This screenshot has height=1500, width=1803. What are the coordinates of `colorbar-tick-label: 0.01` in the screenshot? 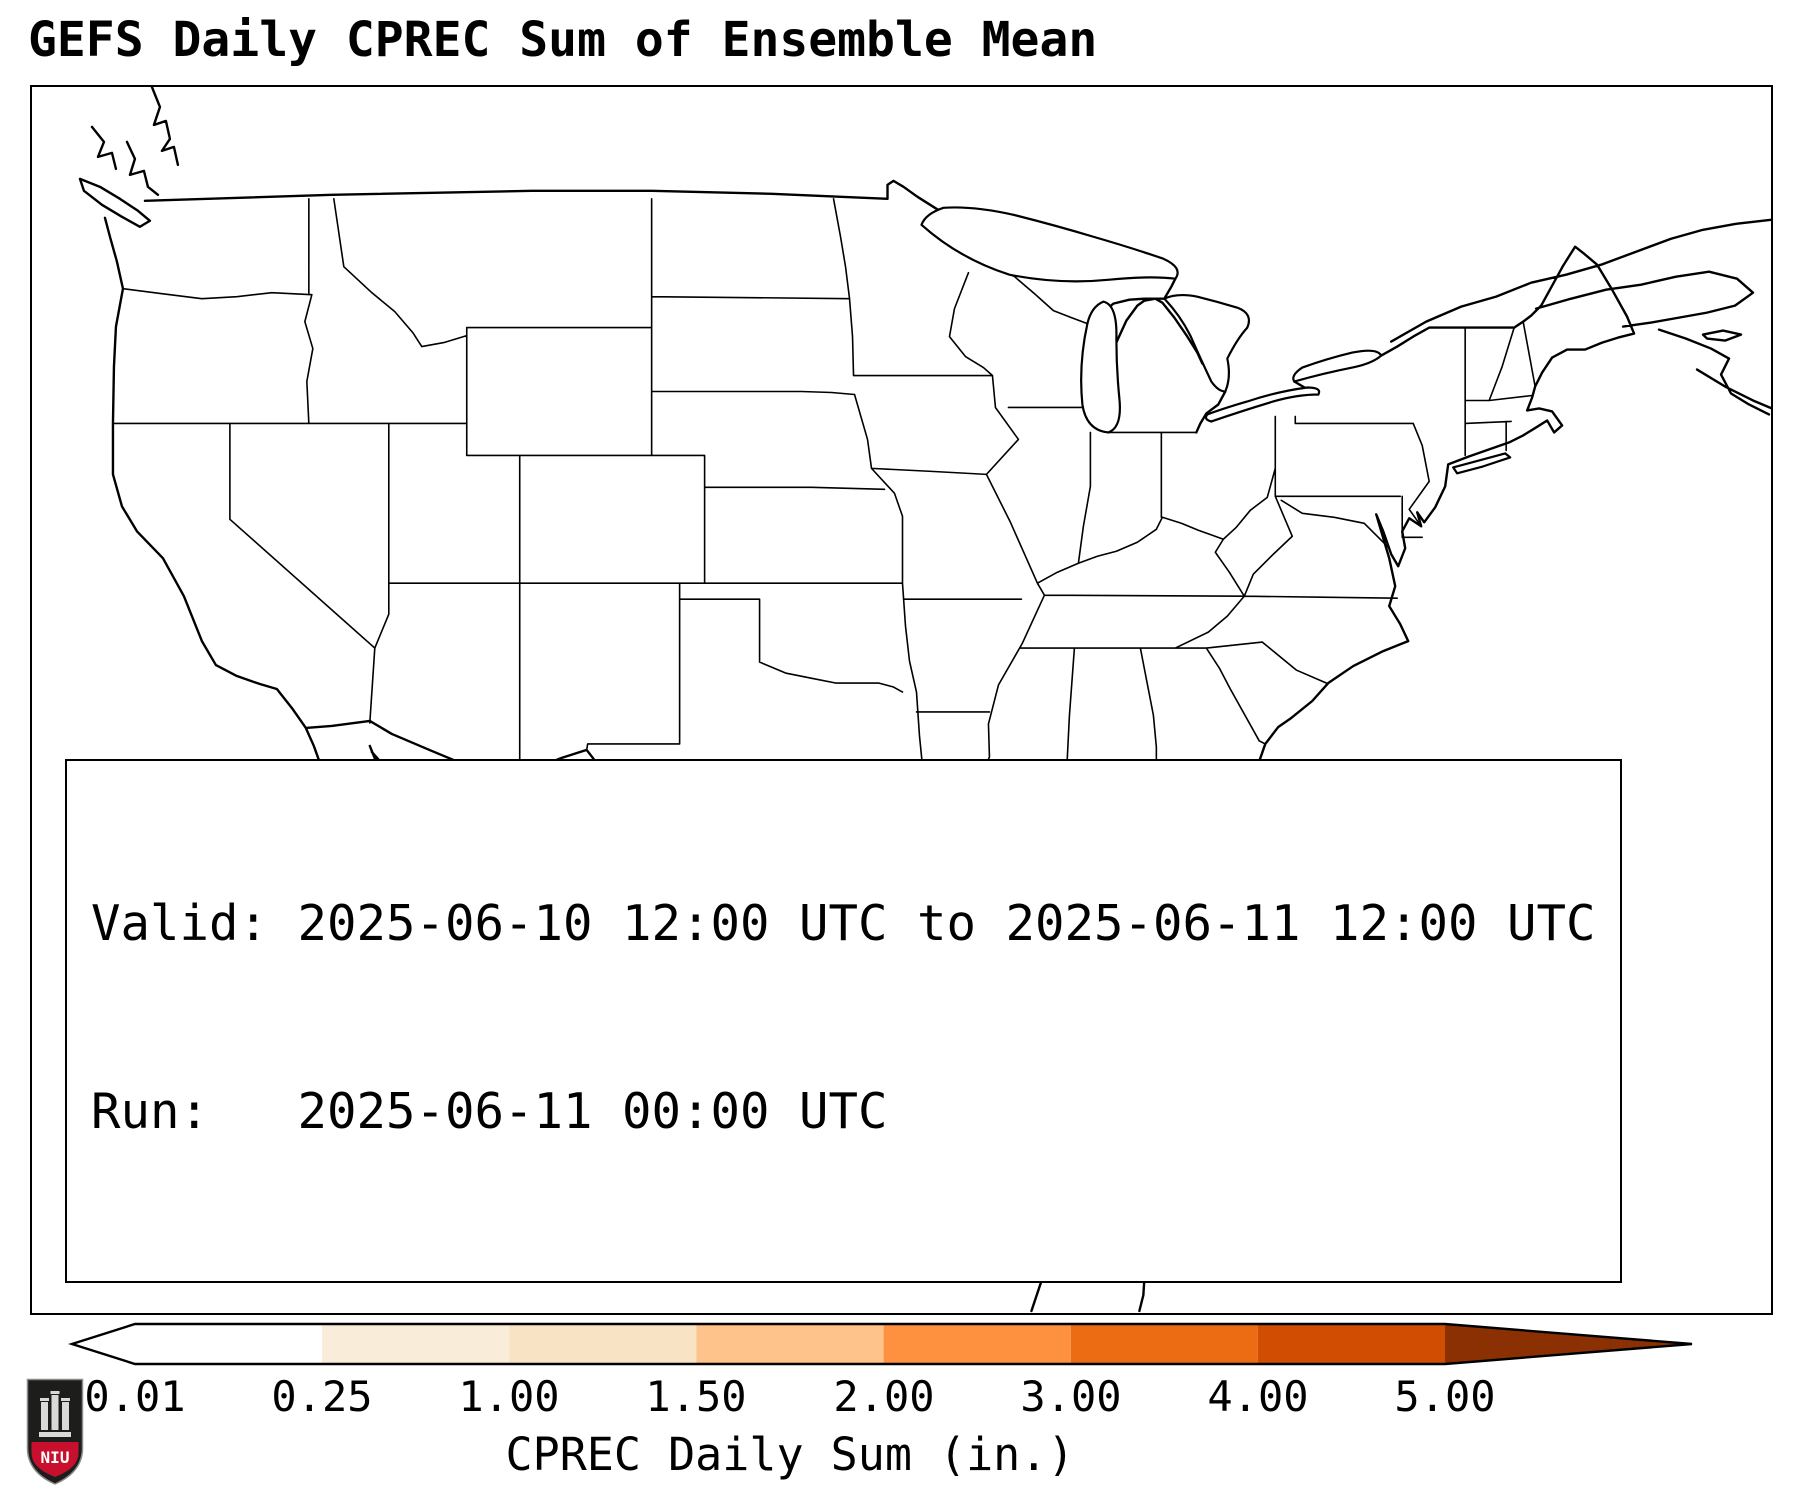 It's located at (135, 1396).